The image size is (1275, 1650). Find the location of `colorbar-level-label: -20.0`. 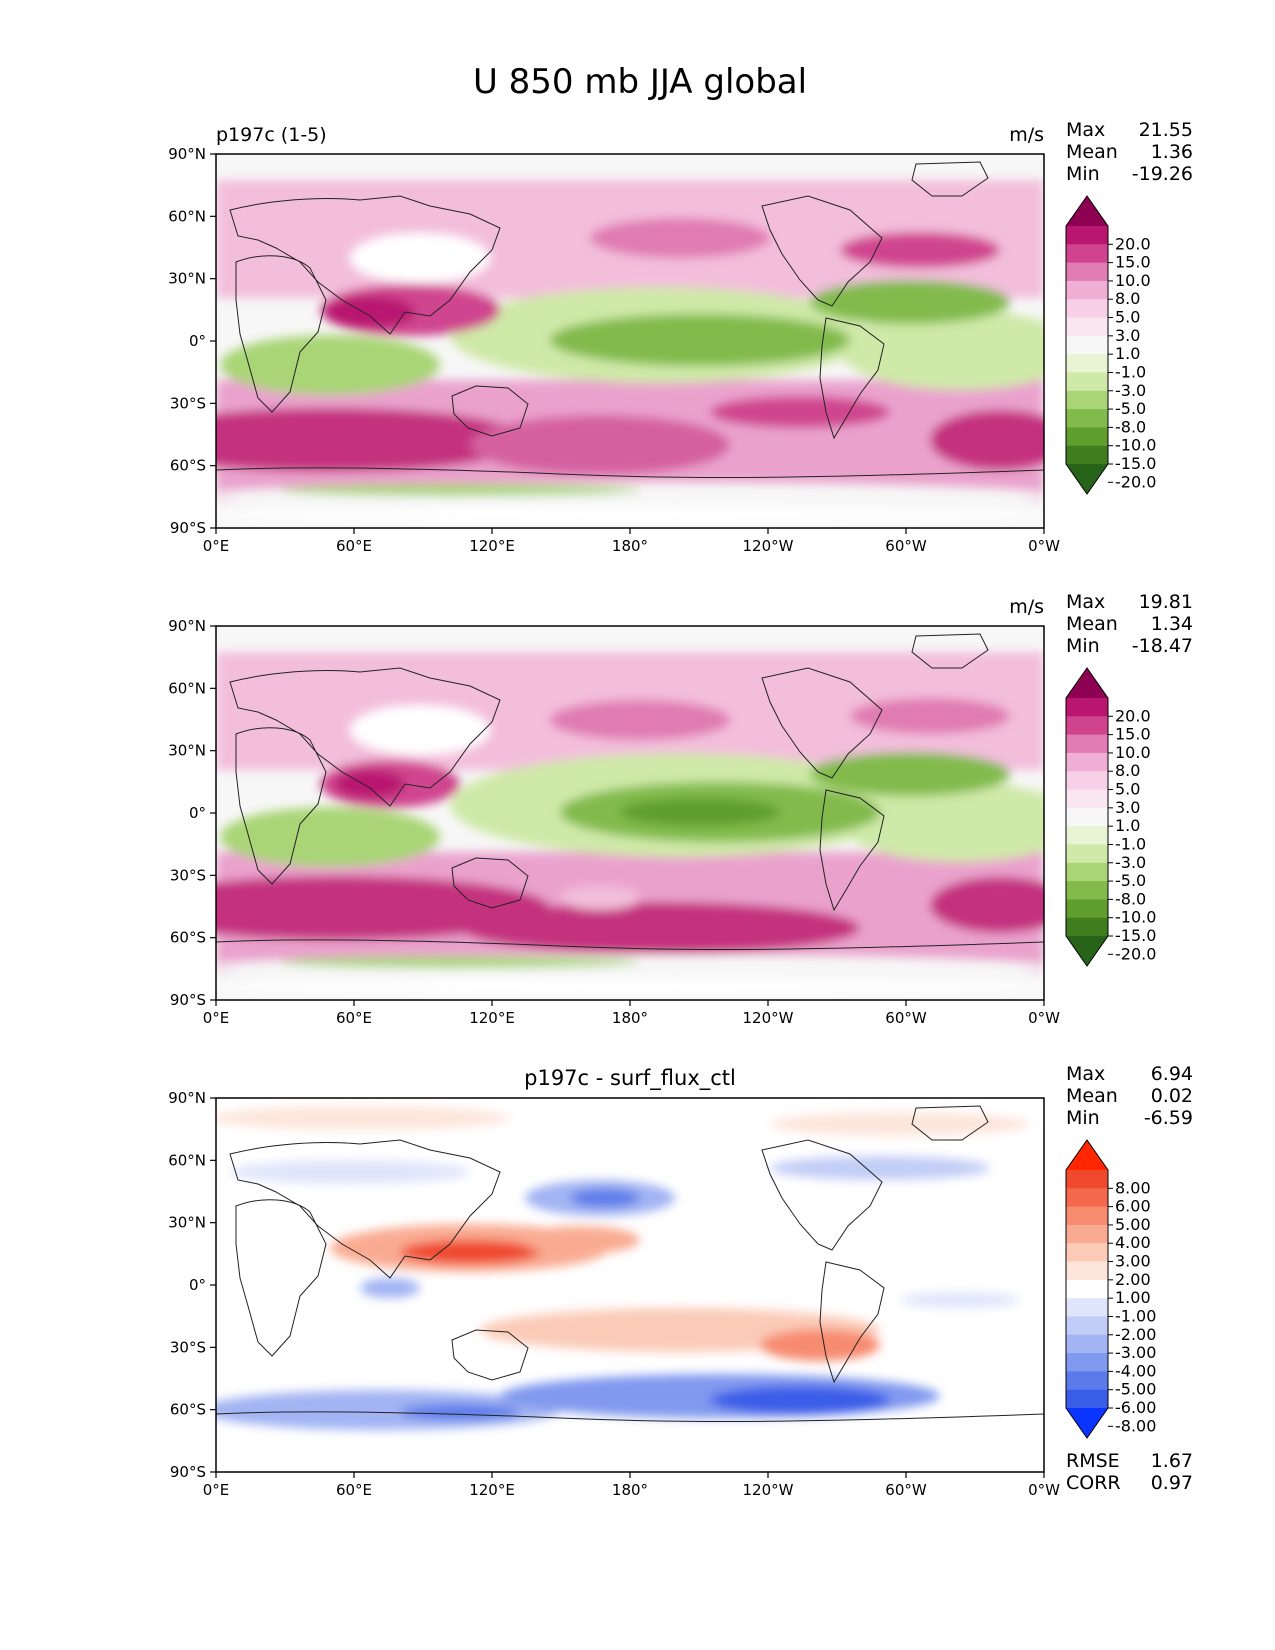

colorbar-level-label: -20.0 is located at coordinates (1135, 481).